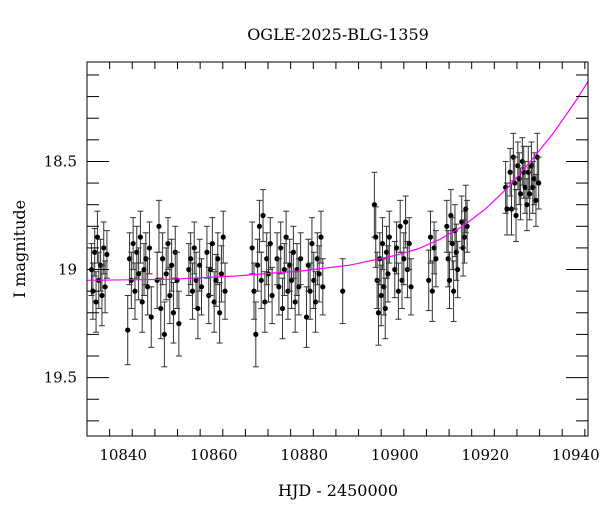 The width and height of the screenshot is (600, 516). Describe the element at coordinates (304, 455) in the screenshot. I see `x-tick-label: 10880` at that location.